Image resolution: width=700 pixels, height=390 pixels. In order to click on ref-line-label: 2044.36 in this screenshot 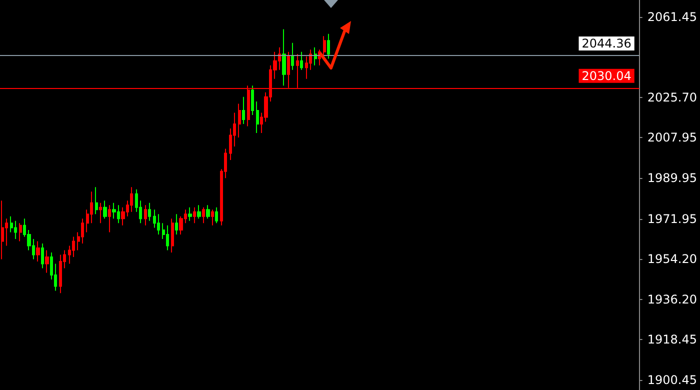, I will do `click(607, 43)`.